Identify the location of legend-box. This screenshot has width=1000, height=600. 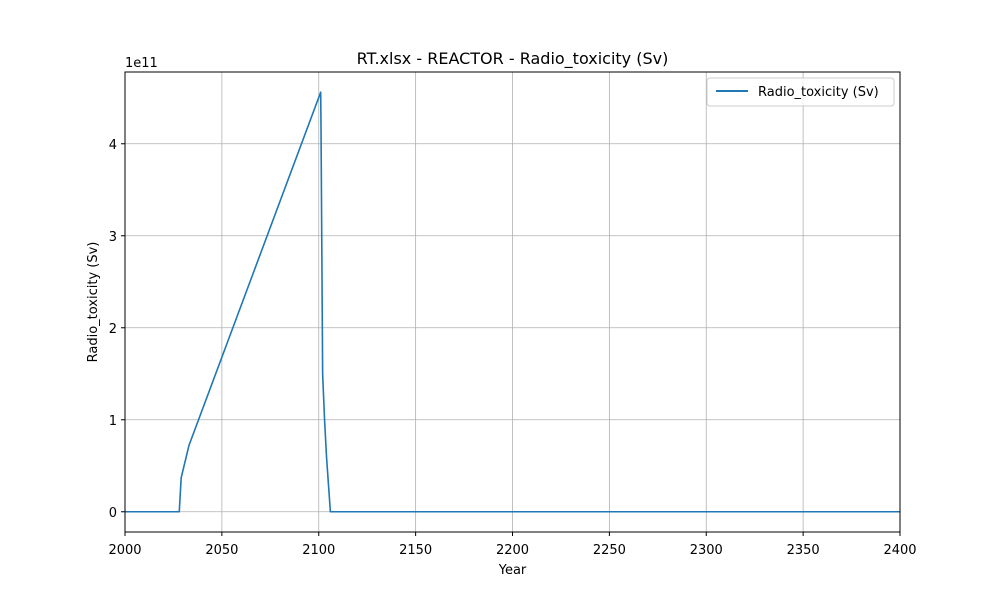
(800, 92).